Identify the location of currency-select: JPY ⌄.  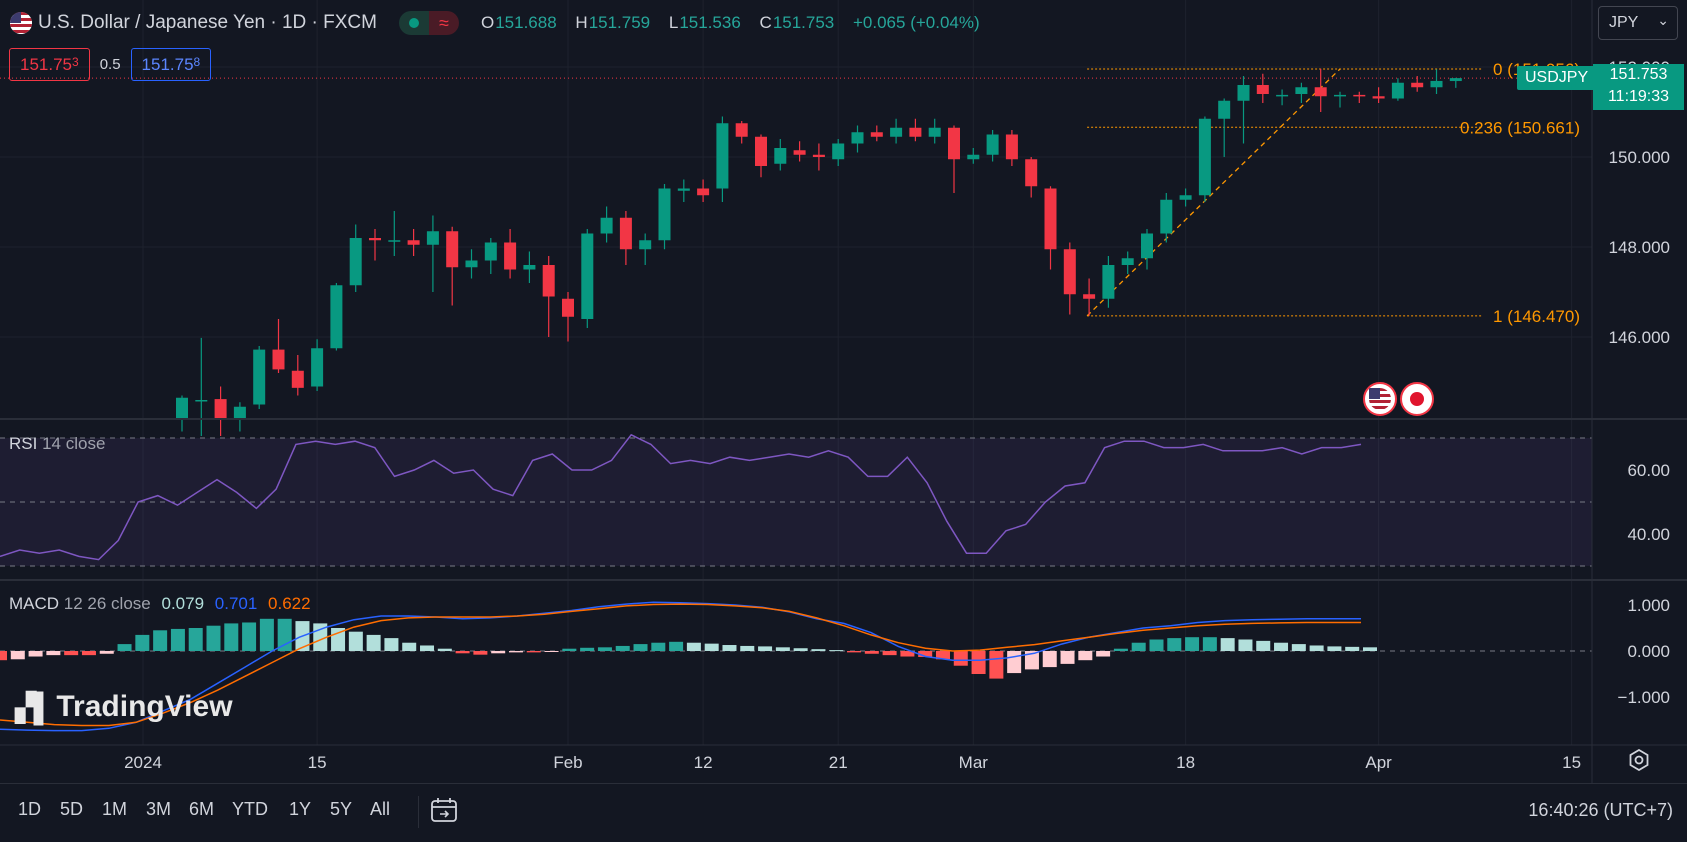
(1638, 23).